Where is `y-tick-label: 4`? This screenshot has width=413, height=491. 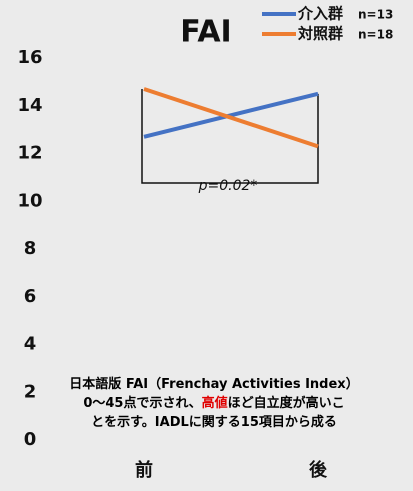
y-tick-label: 4 is located at coordinates (30, 344).